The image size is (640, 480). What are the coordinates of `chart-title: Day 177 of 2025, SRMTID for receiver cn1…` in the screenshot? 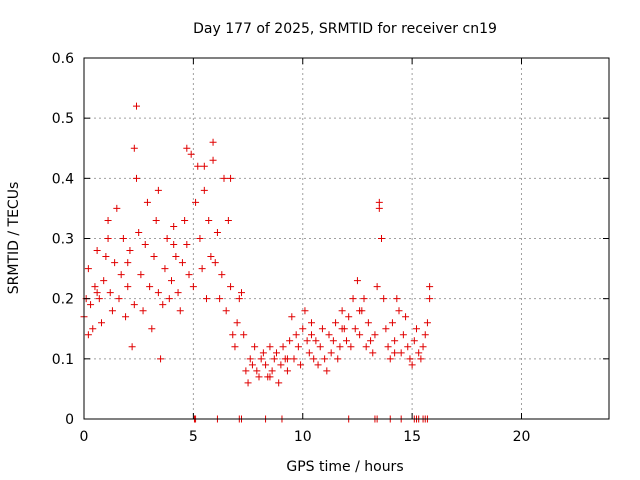 It's located at (345, 29).